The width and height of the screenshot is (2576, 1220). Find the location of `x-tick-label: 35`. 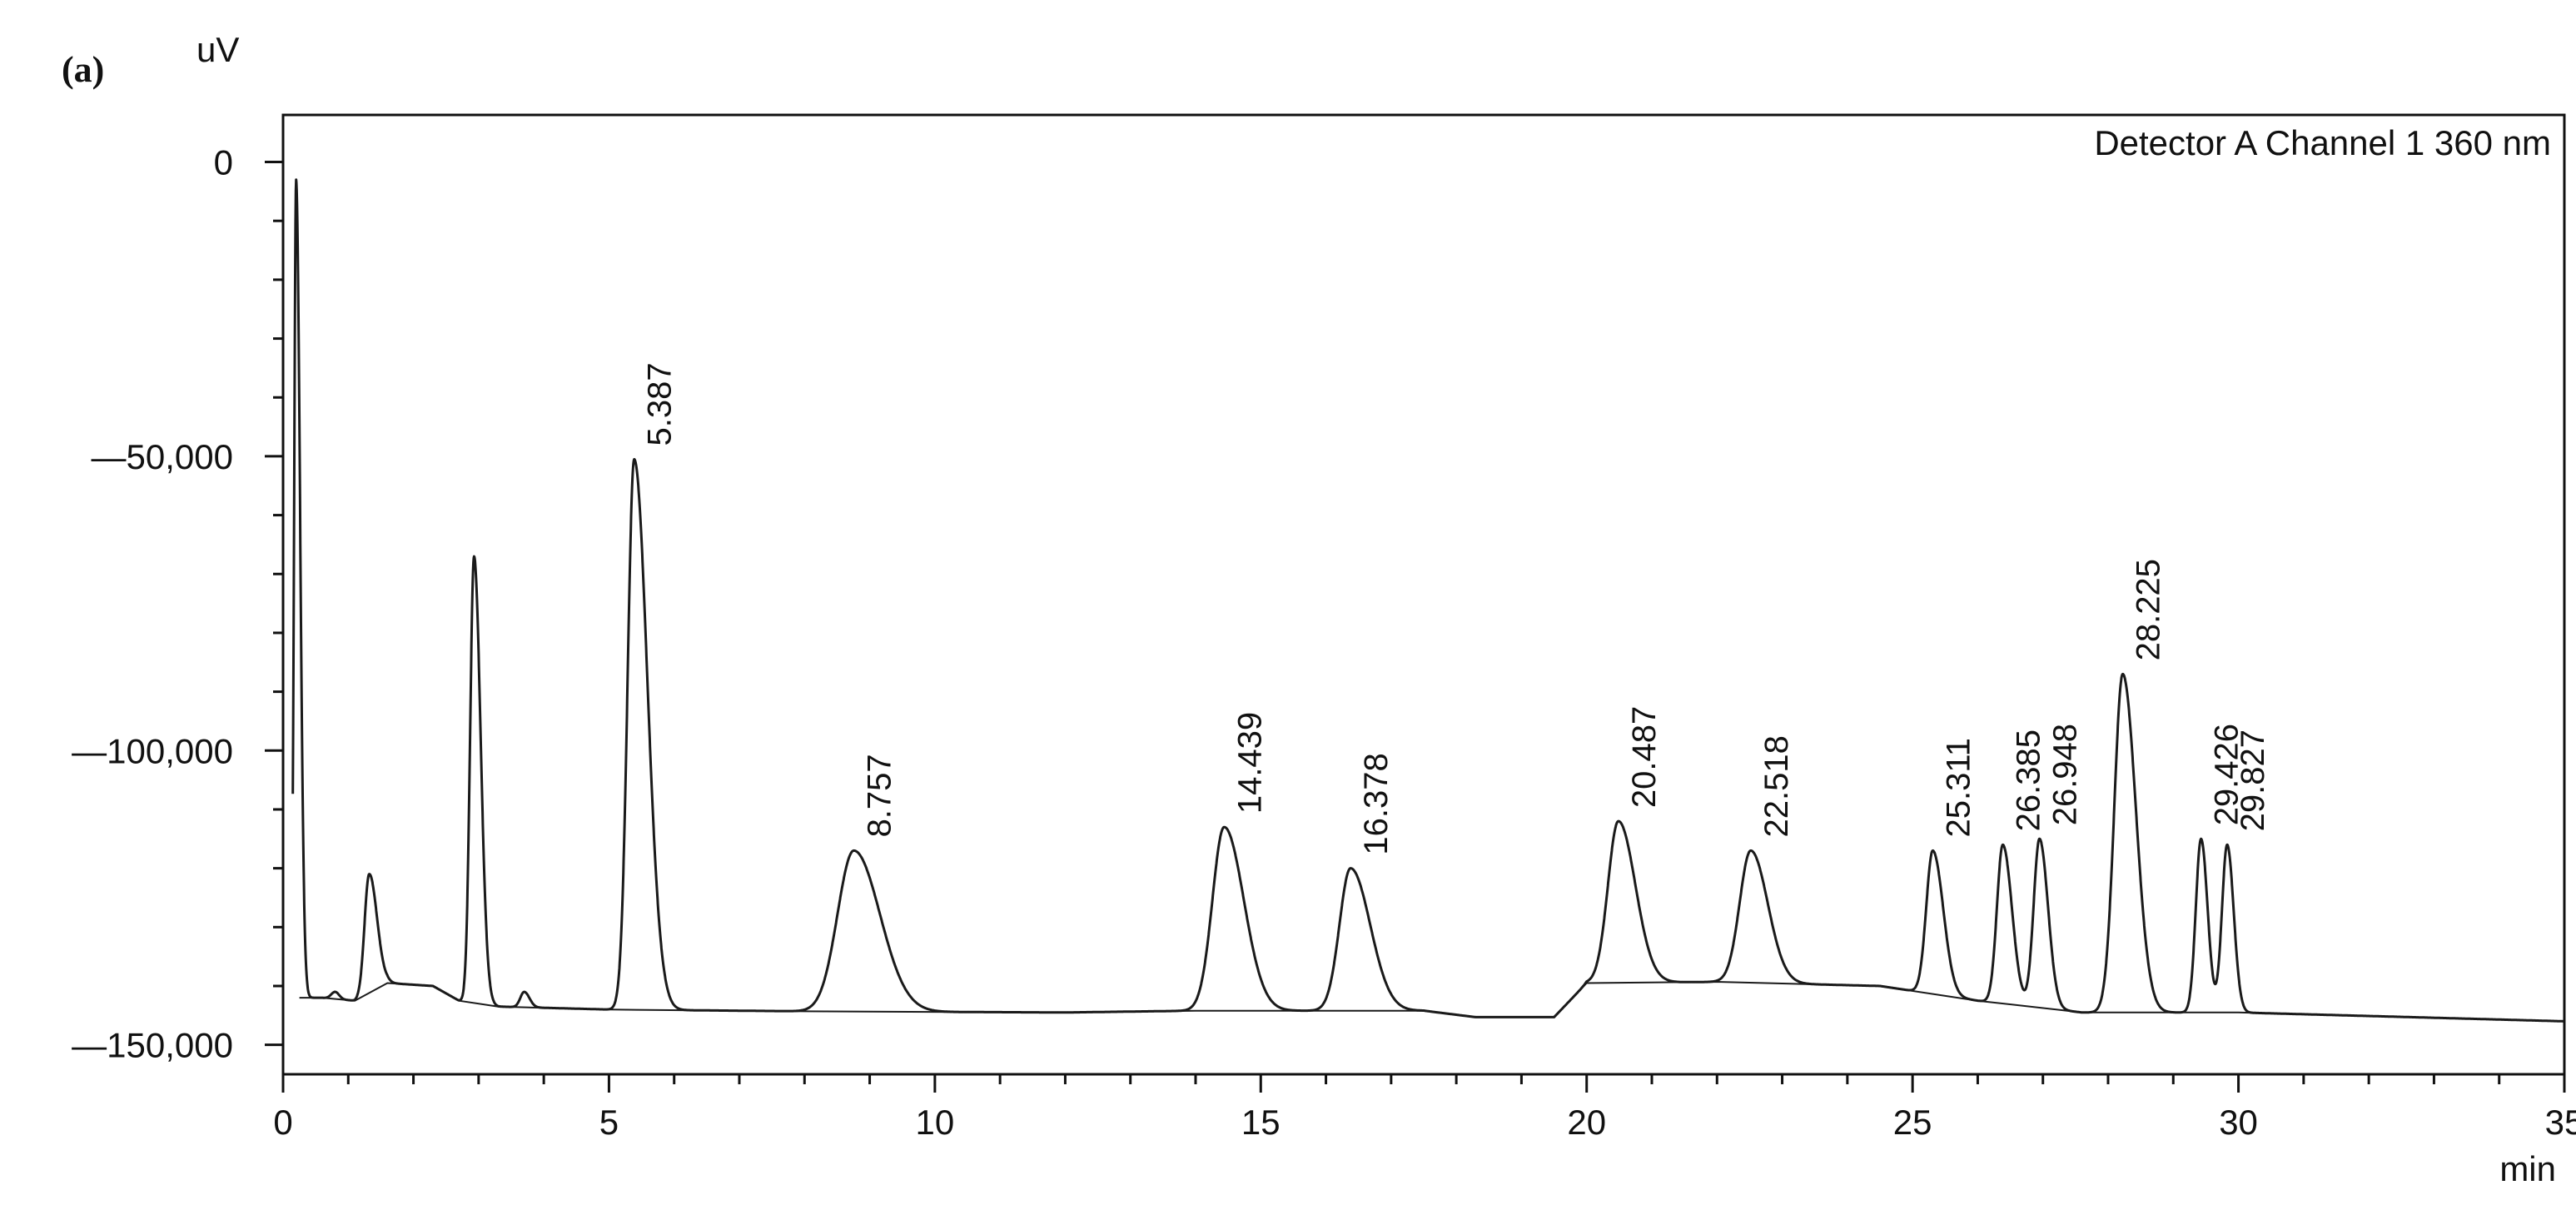

x-tick-label: 35 is located at coordinates (2560, 1122).